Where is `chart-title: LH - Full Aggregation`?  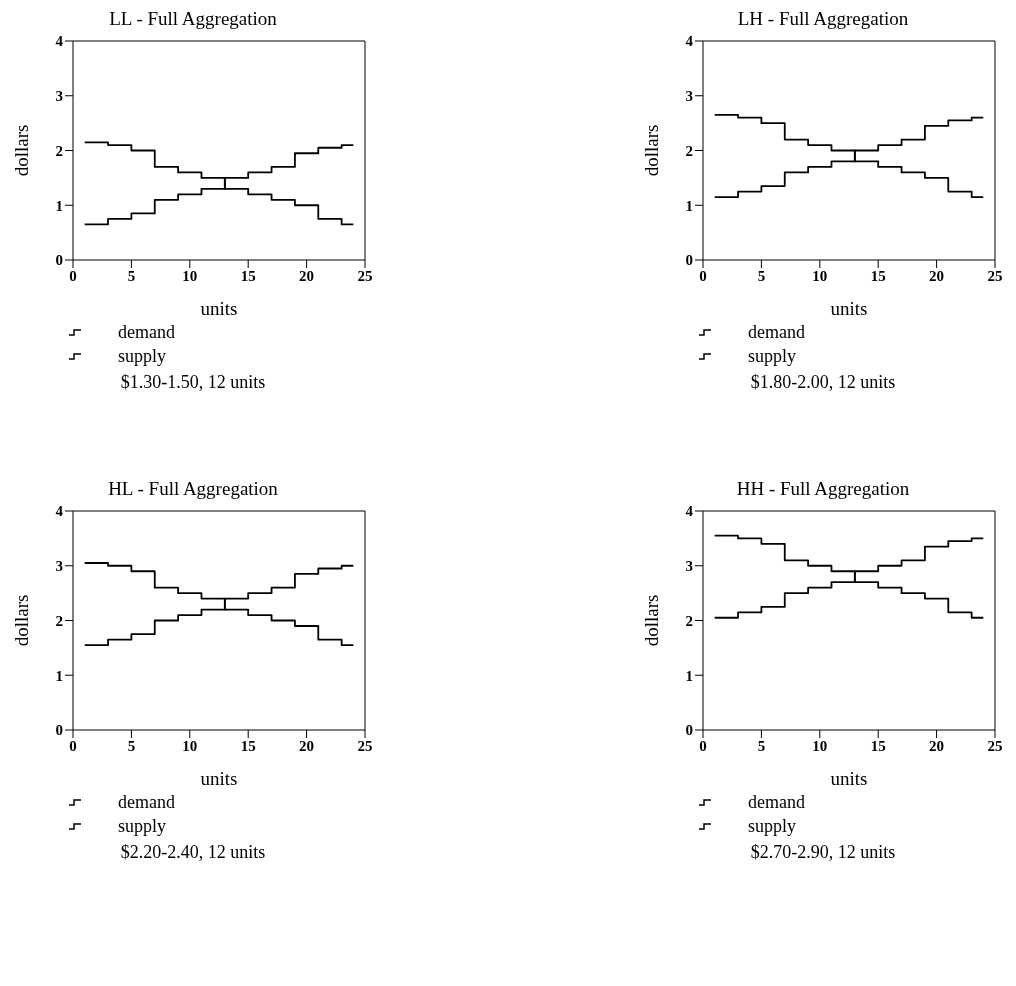 chart-title: LH - Full Aggregation is located at coordinates (823, 19).